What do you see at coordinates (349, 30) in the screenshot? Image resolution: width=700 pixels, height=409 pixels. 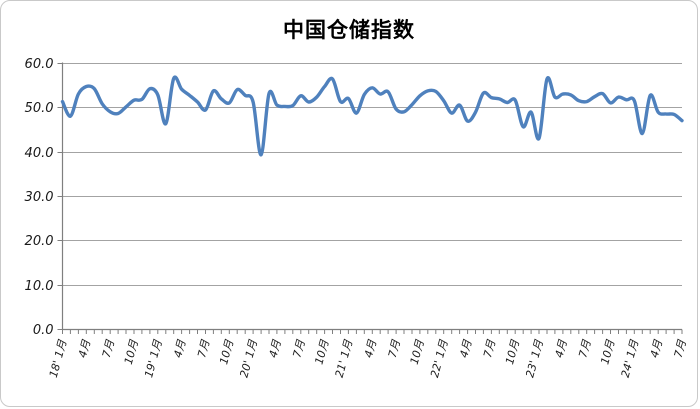 I see `chart-title: 中国仓储指数` at bounding box center [349, 30].